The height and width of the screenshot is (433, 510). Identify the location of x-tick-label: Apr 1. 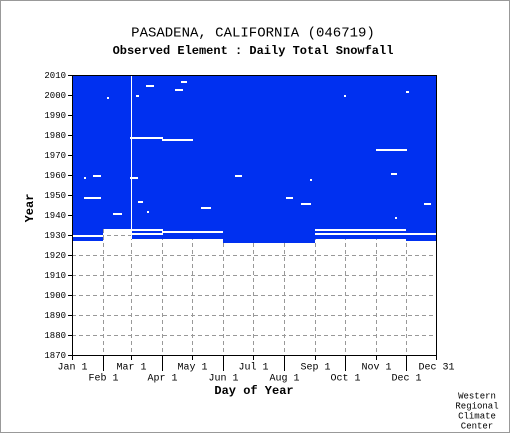
(162, 379).